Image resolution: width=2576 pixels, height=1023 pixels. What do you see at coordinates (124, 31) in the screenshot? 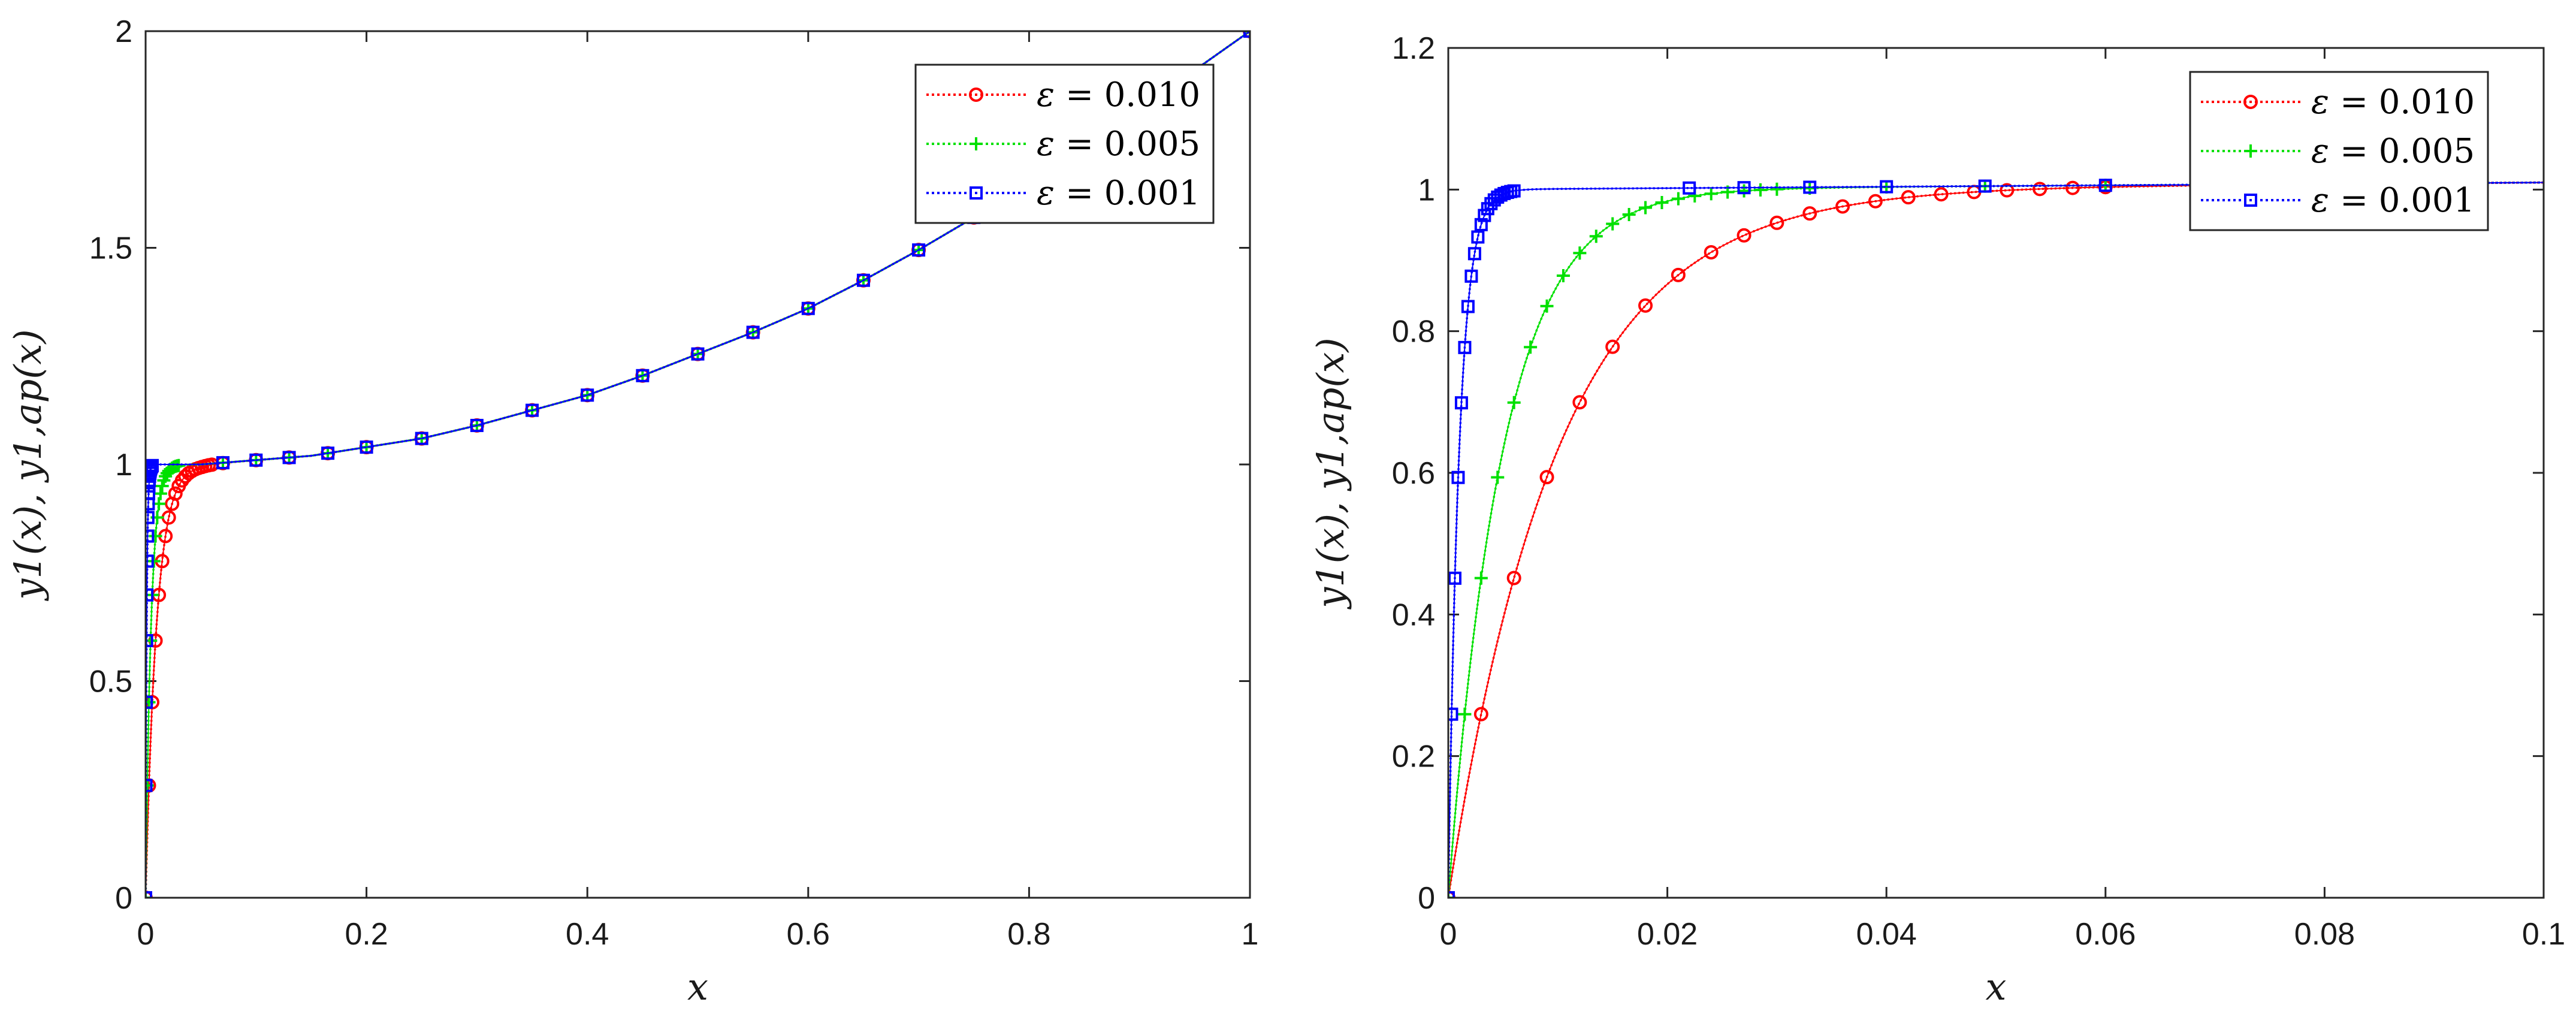
I see `y-tick-label: 2` at bounding box center [124, 31].